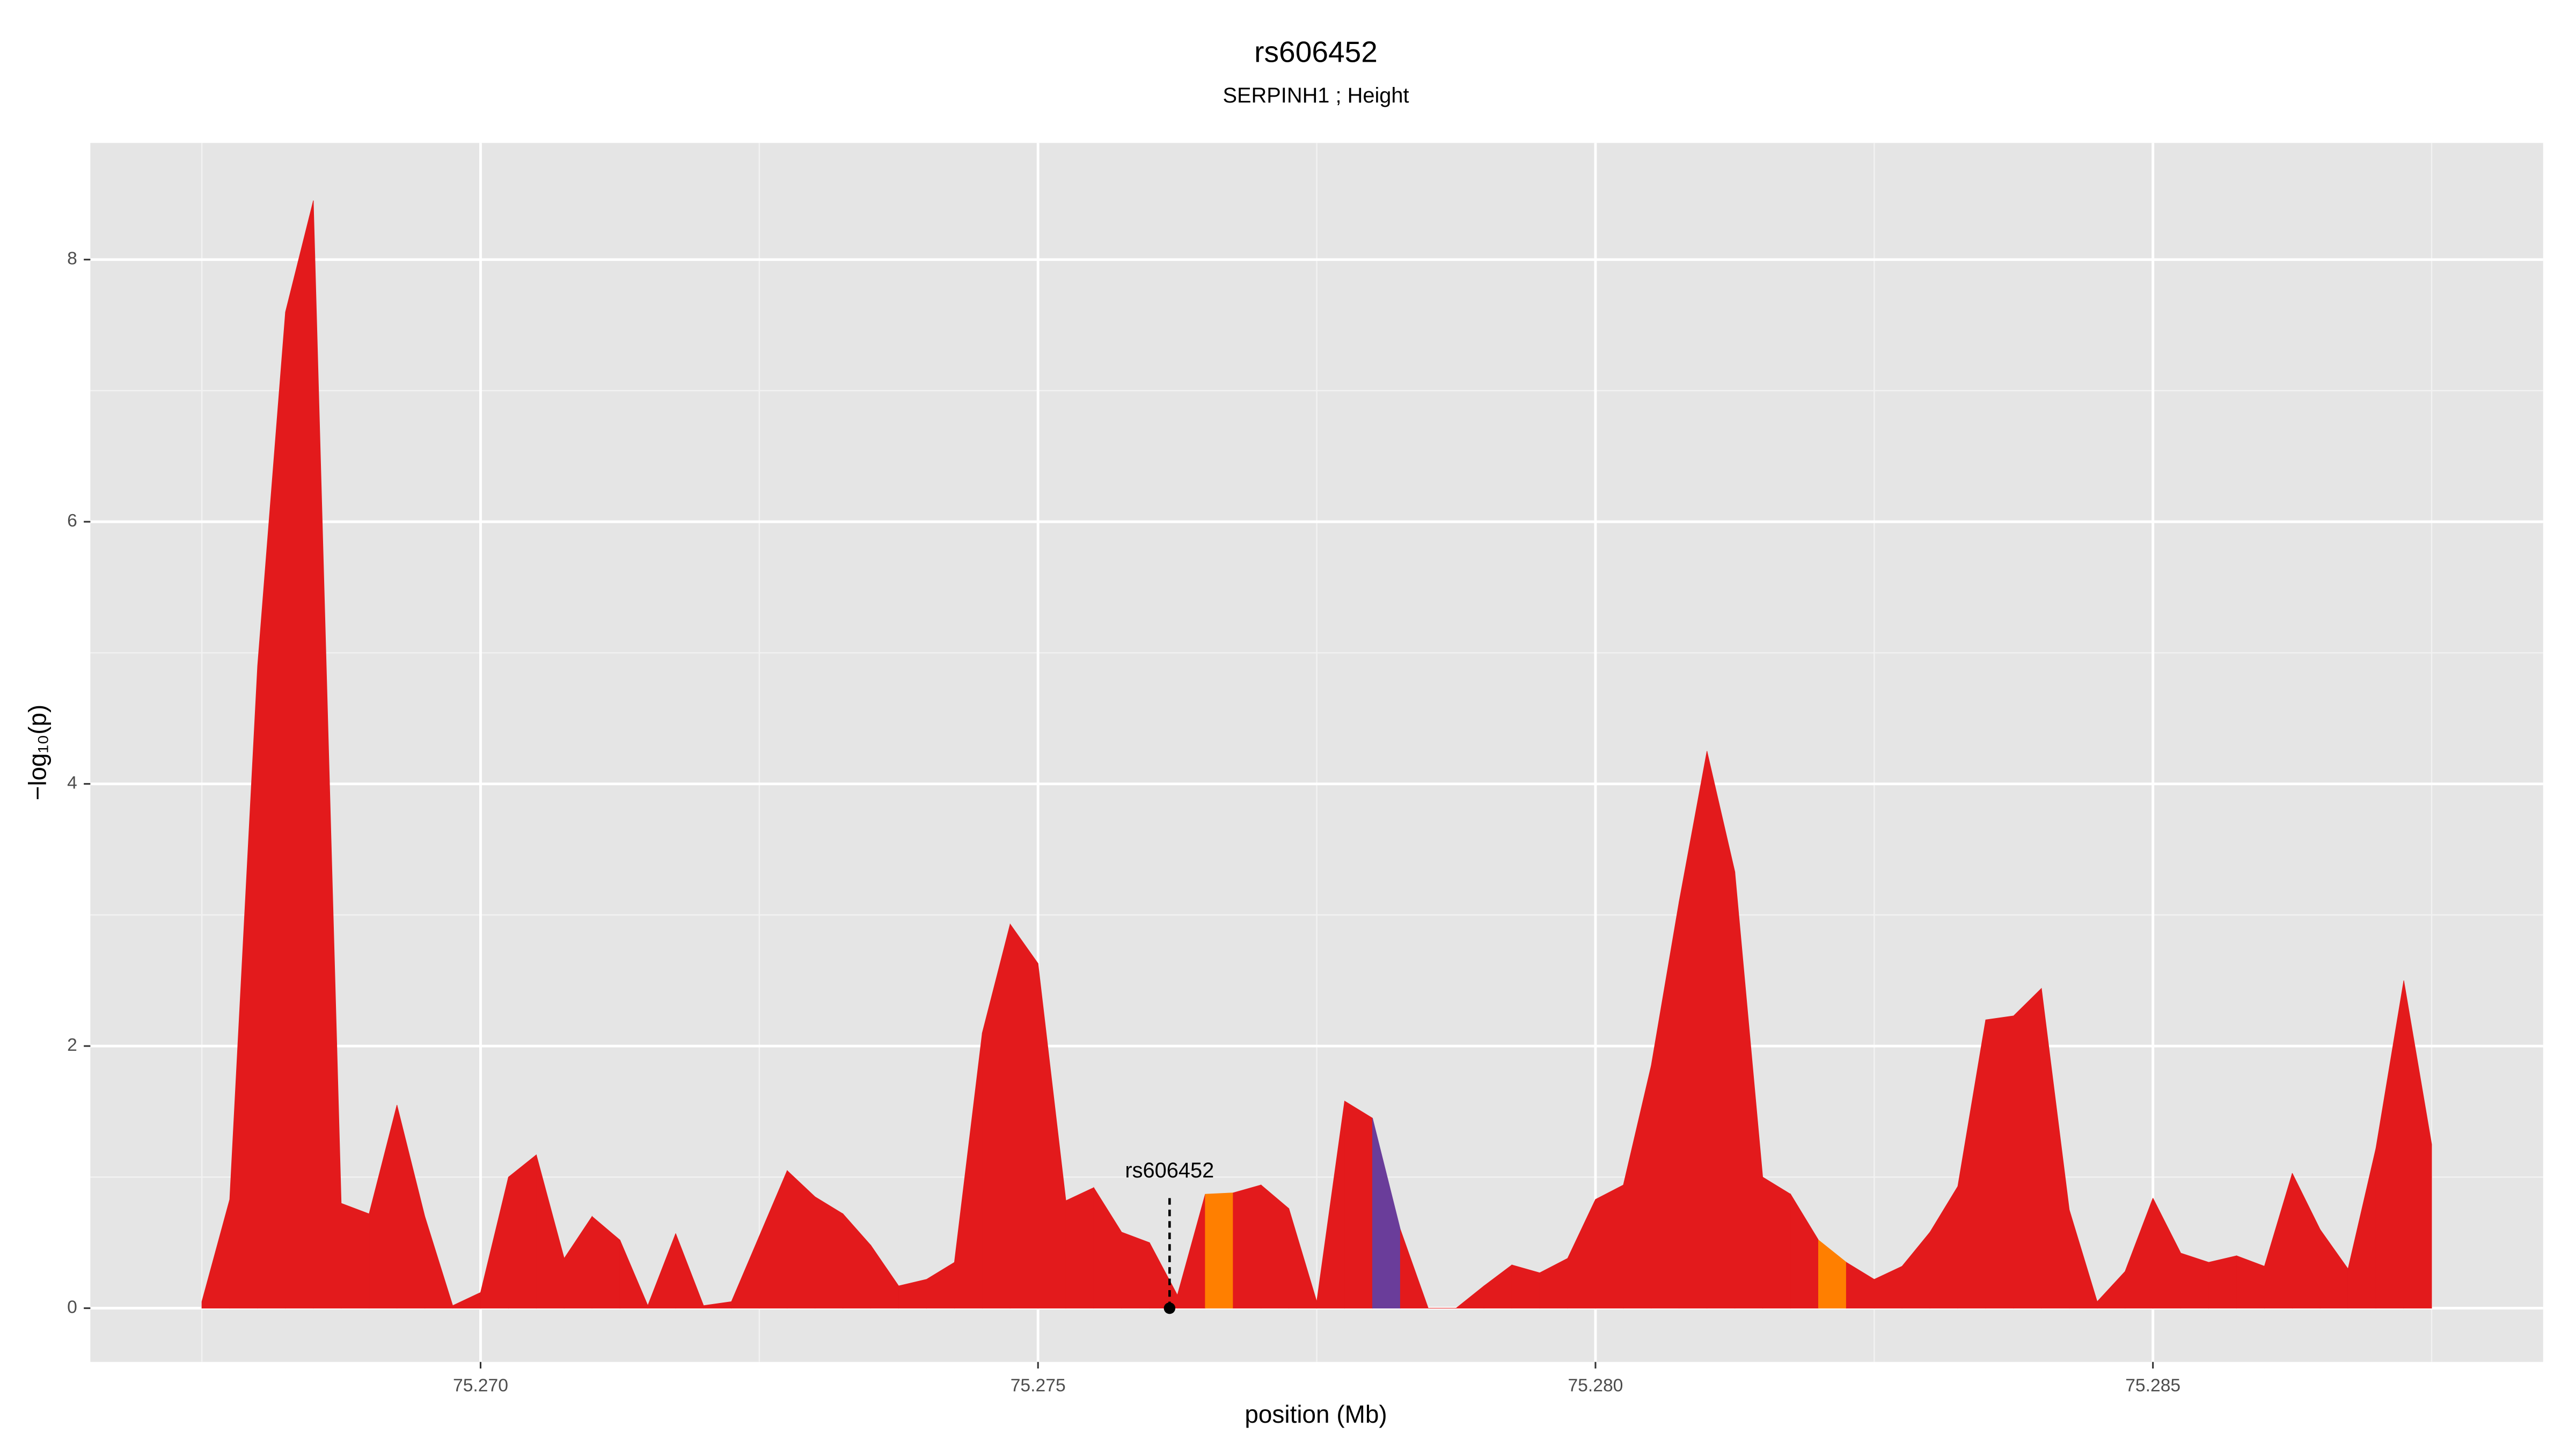  Describe the element at coordinates (72, 1308) in the screenshot. I see `y-tick-label: 0` at that location.